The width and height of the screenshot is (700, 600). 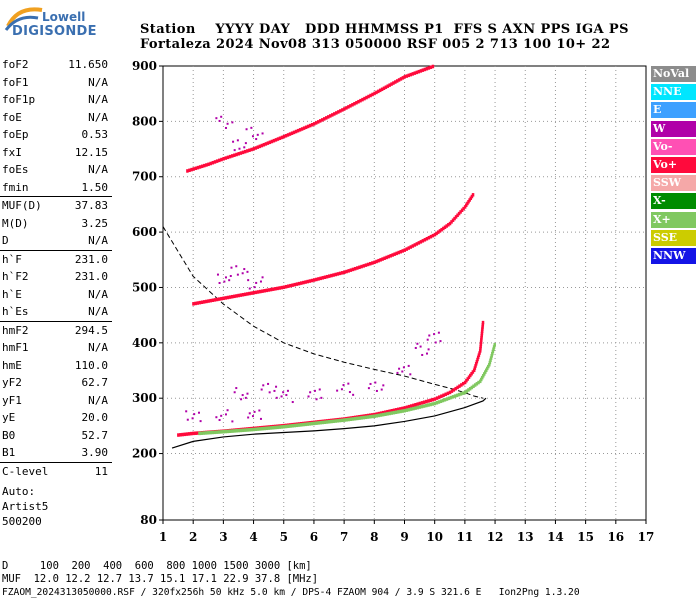 I want to click on x-tick-label: 1, so click(x=163, y=537).